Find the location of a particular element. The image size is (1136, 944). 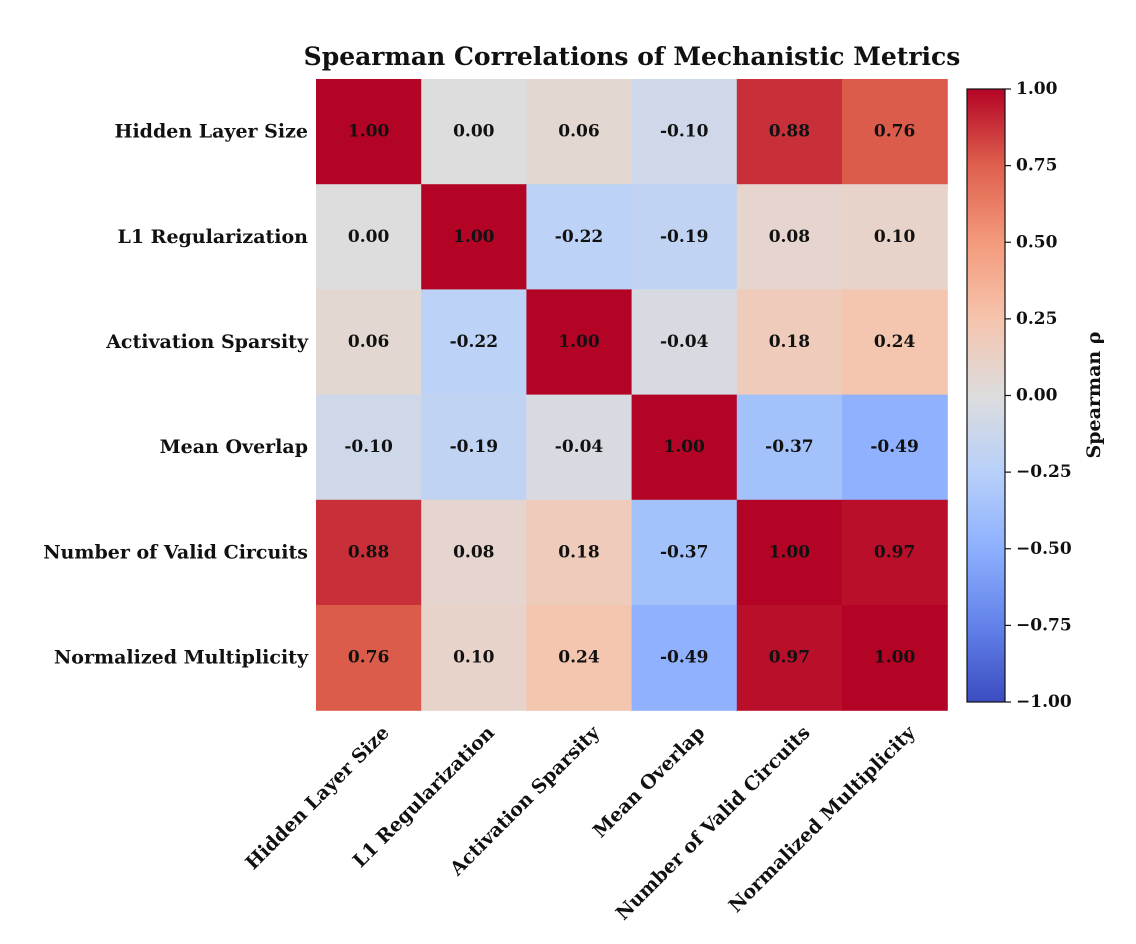

row-label-normalized-multiplicity: Normalized Multiplicity is located at coordinates (181, 658).